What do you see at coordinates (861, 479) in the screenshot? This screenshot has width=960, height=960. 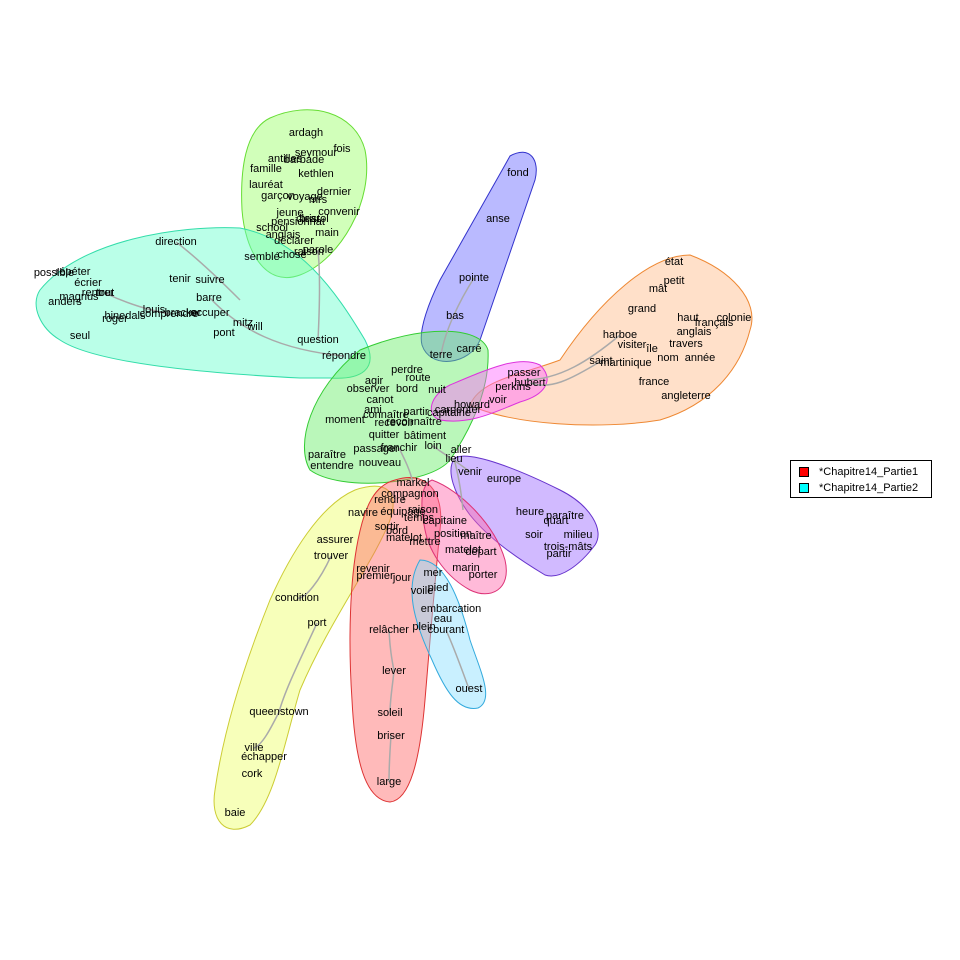 I see `legend: *Chapitre14_Partie1 *Chapitre14_Partie2` at bounding box center [861, 479].